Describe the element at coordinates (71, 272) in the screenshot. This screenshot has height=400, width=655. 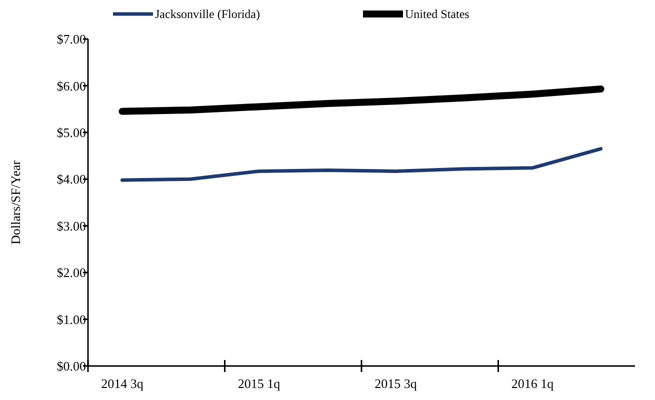
I see `y-tick-label: $2.00` at that location.